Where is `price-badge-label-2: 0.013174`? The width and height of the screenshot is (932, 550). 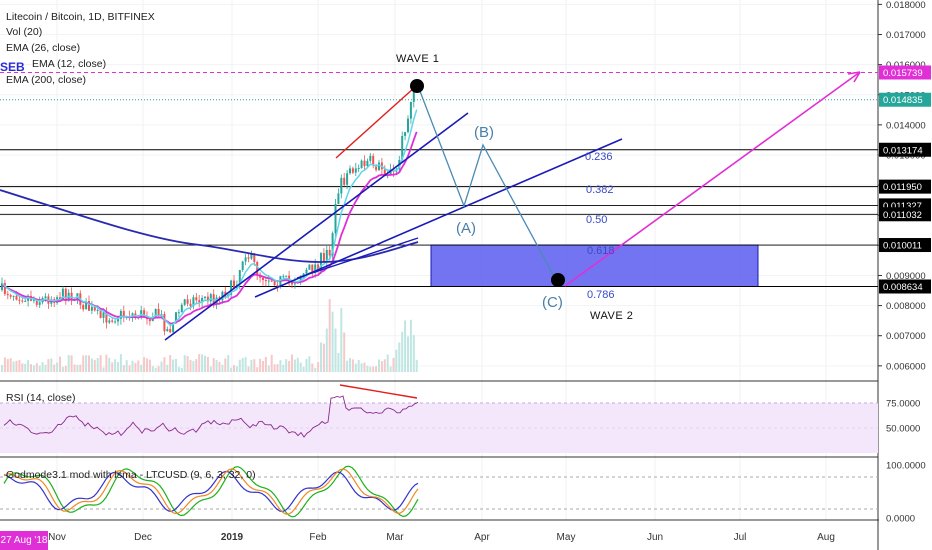 price-badge-label-2: 0.013174 is located at coordinates (903, 150).